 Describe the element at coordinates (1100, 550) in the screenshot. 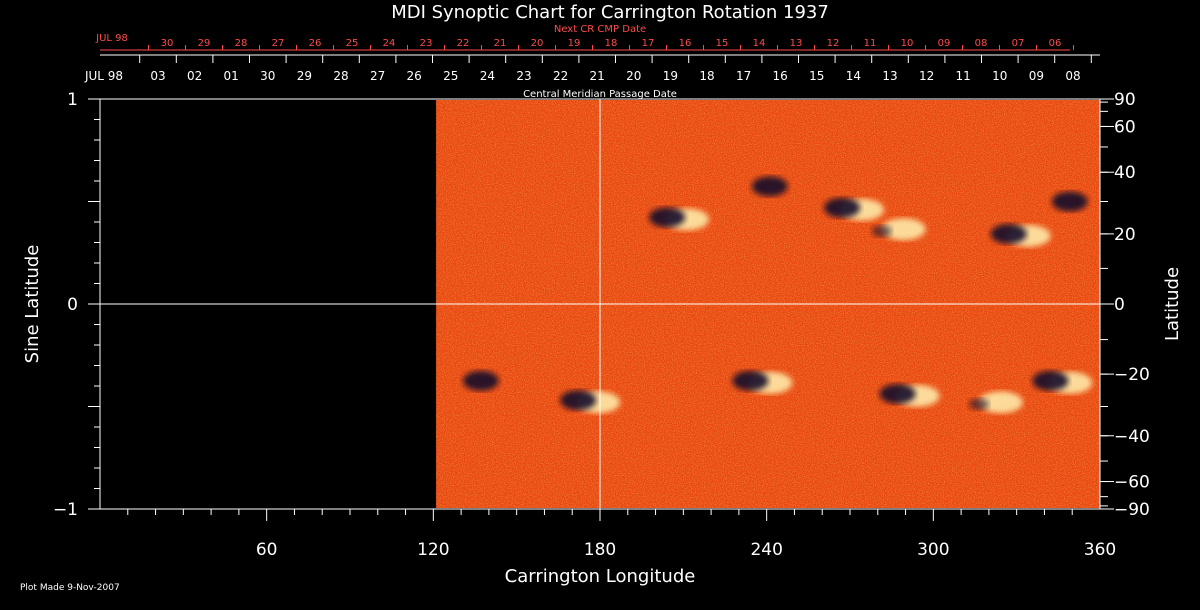

I see `x-tick-label: 360` at that location.